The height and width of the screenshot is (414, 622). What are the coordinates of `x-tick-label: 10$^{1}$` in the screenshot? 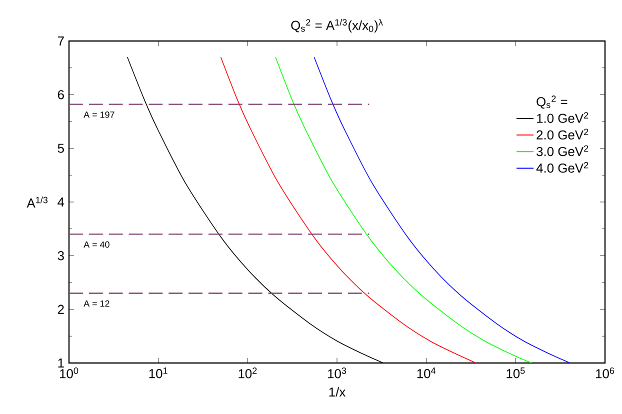 It's located at (158, 373).